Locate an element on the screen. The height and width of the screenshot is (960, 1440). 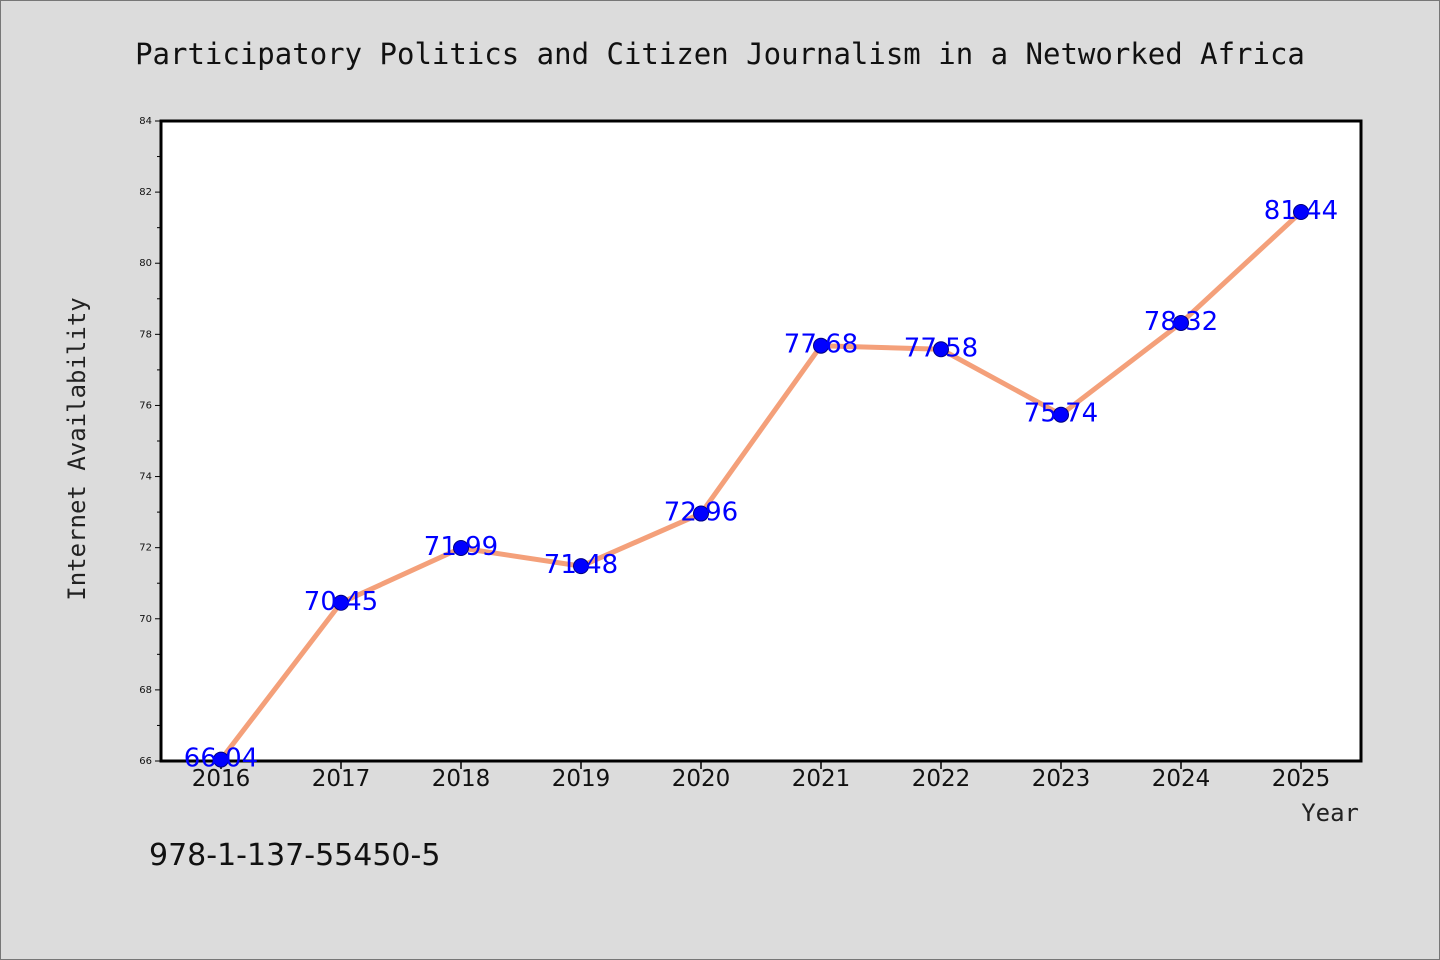
data-label: 81.44 is located at coordinates (1301, 211).